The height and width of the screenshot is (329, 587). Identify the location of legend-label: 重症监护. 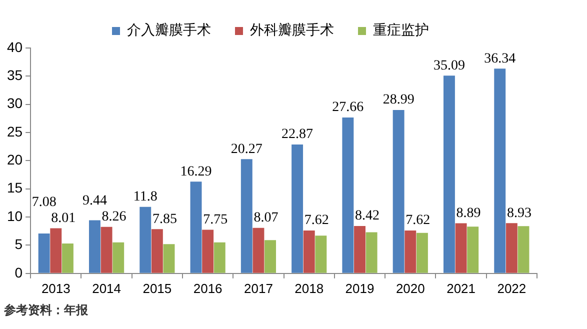
(401, 30).